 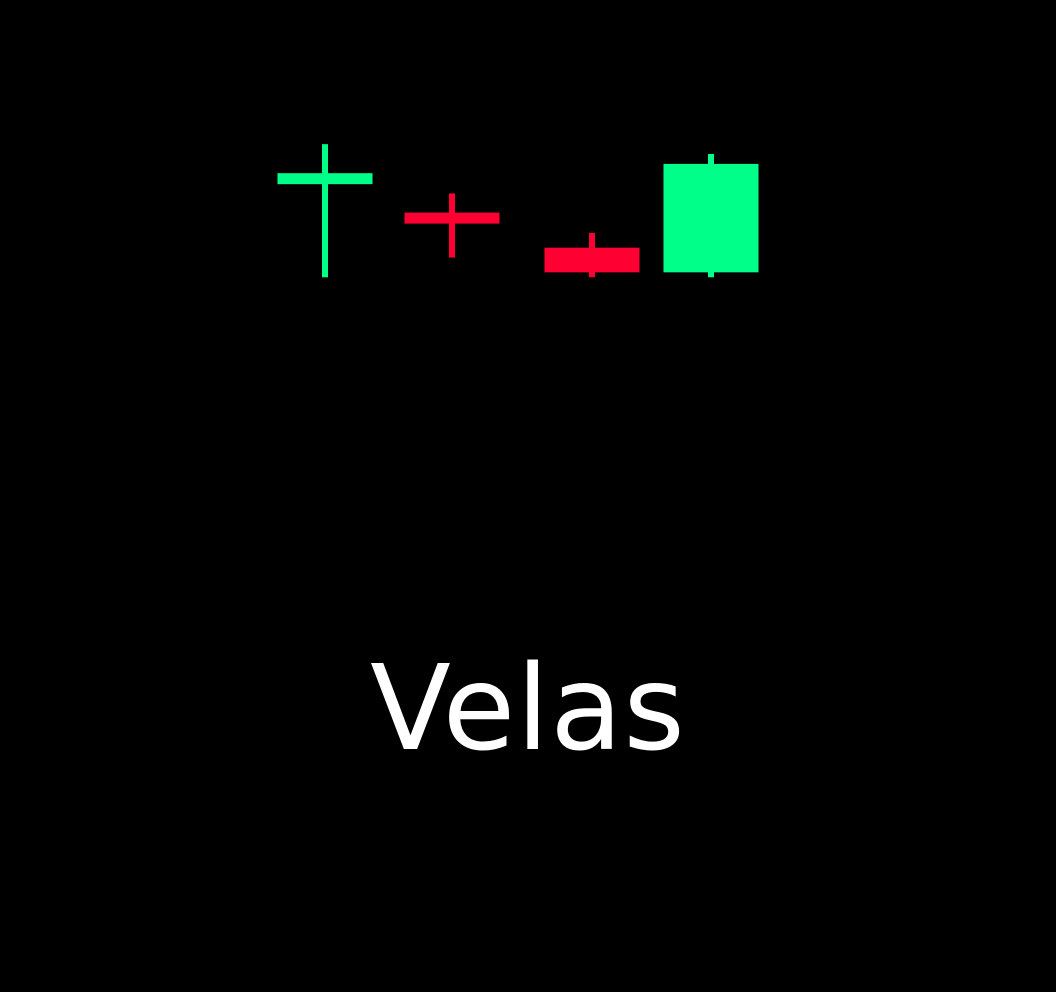 I want to click on candle-1-wick, so click(x=325, y=211).